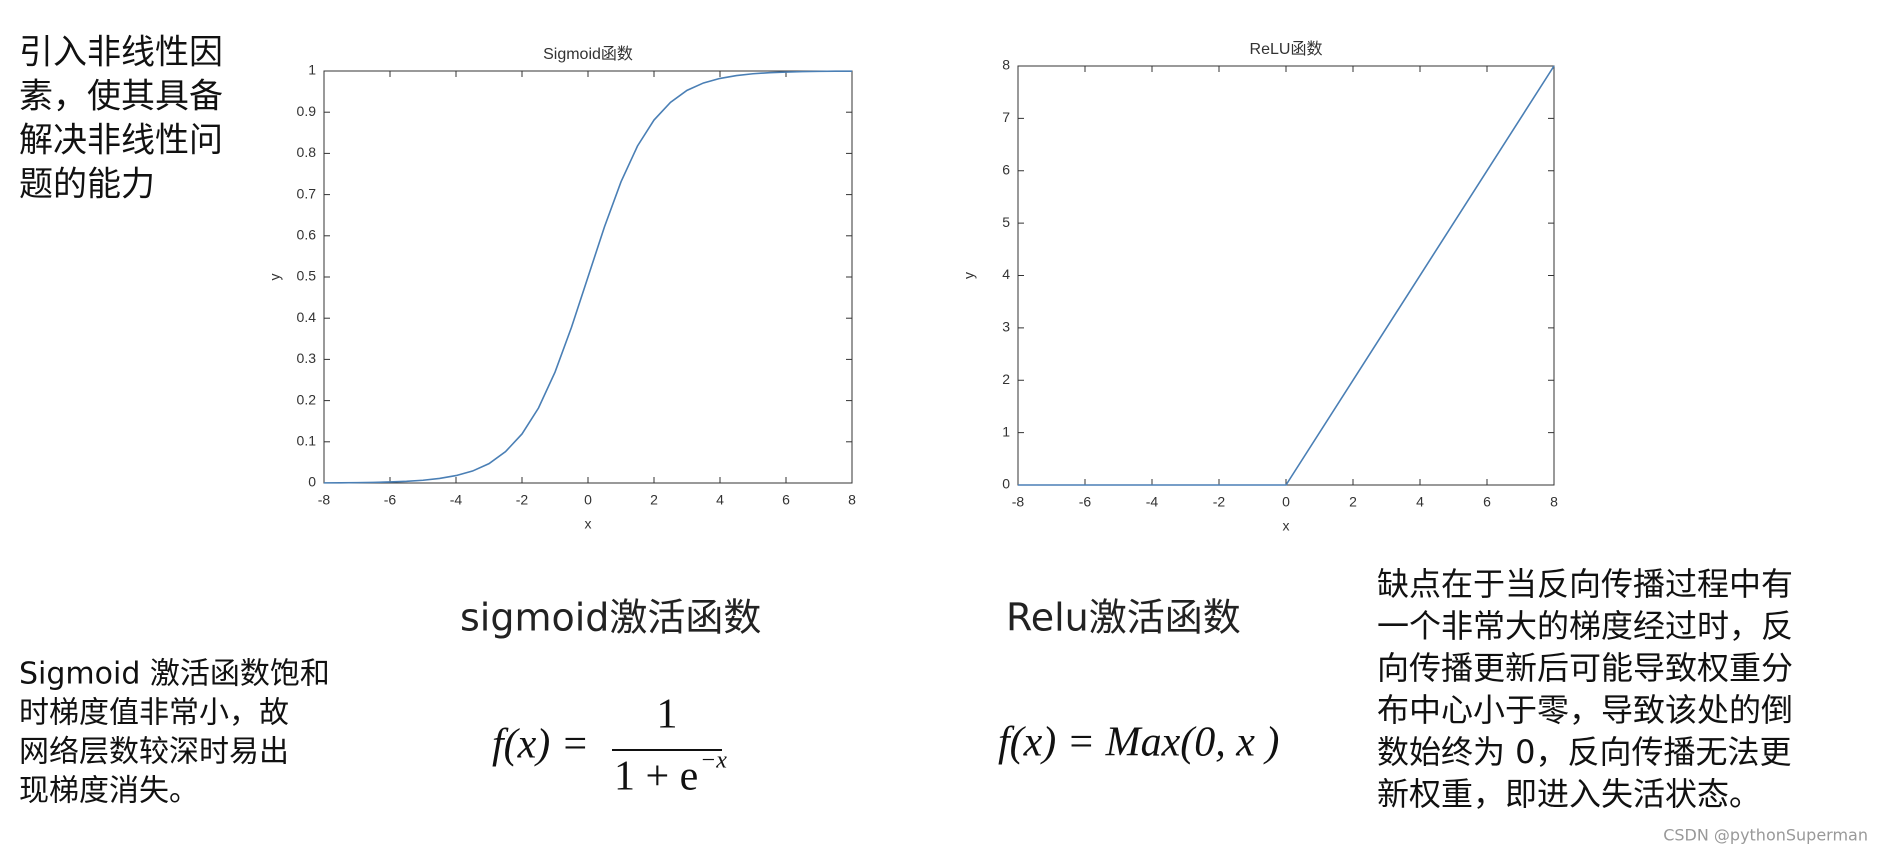  I want to click on y-tick-label: 5, so click(1006, 222).